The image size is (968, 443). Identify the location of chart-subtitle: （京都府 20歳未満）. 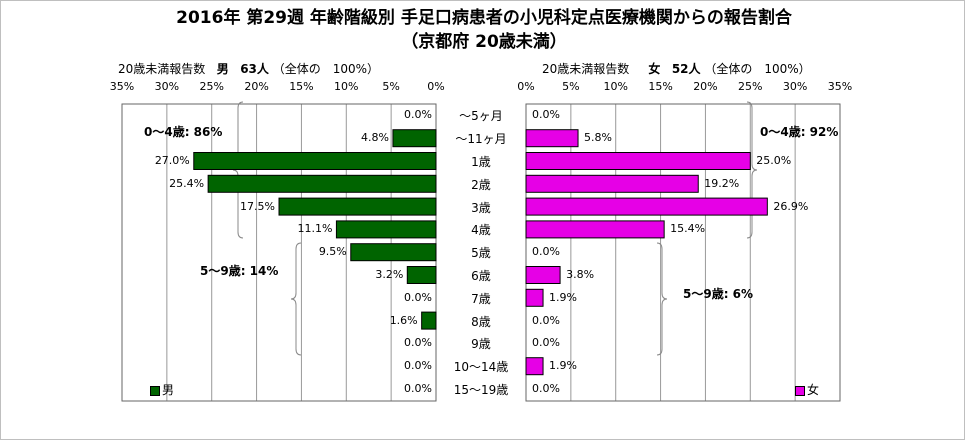
(484, 42).